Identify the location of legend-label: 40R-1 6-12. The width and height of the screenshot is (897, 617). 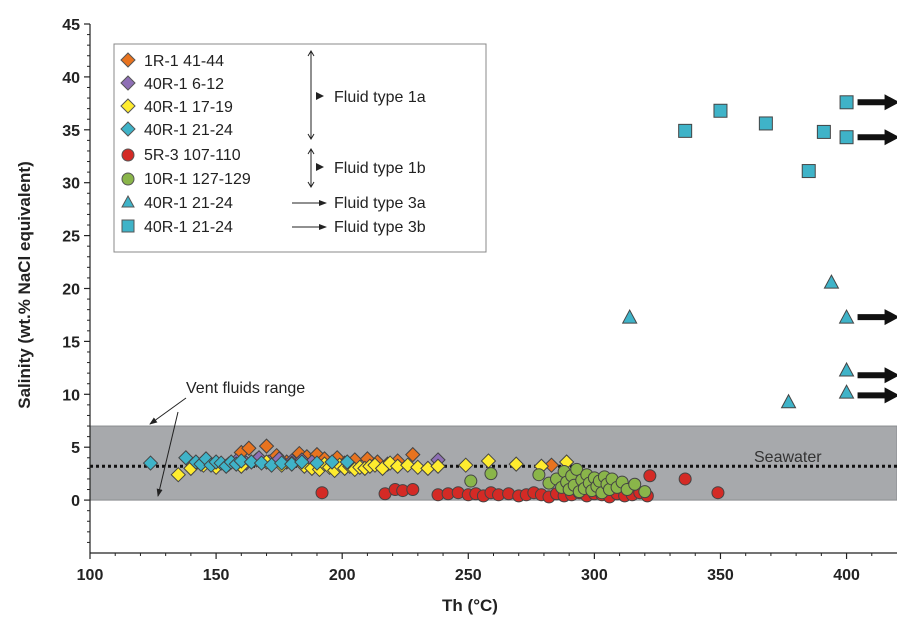
(184, 84).